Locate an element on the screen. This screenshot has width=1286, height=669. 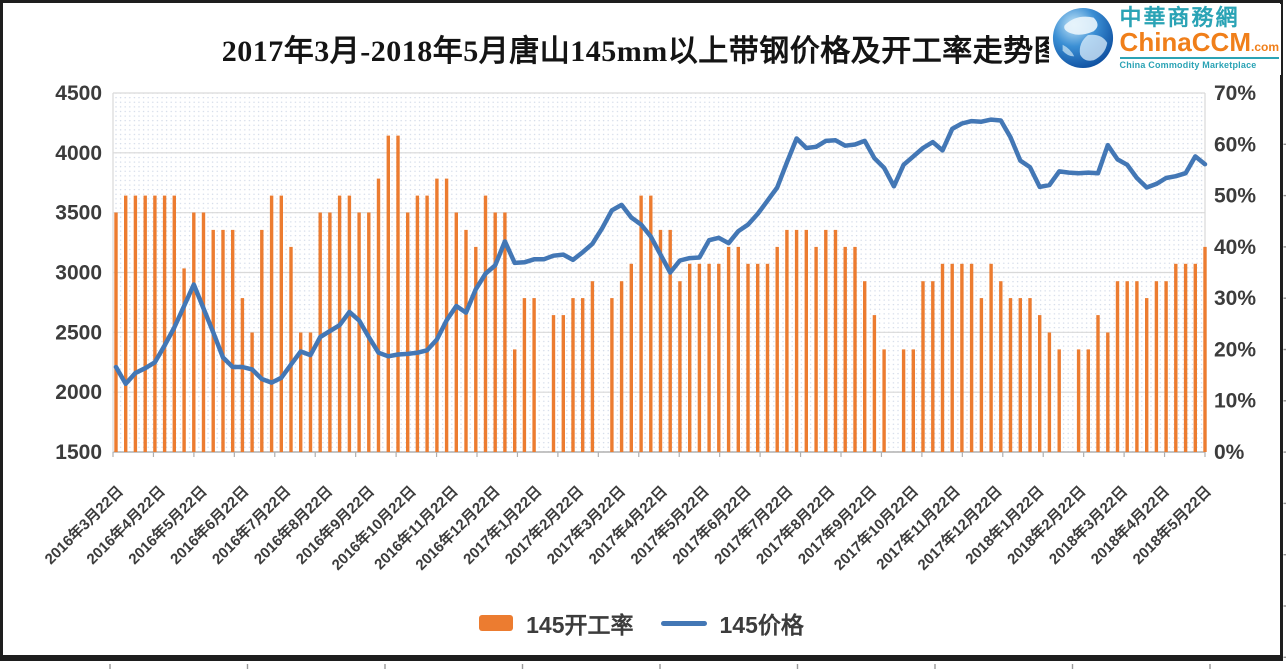
right-axis-tick-label: 60% is located at coordinates (1235, 144).